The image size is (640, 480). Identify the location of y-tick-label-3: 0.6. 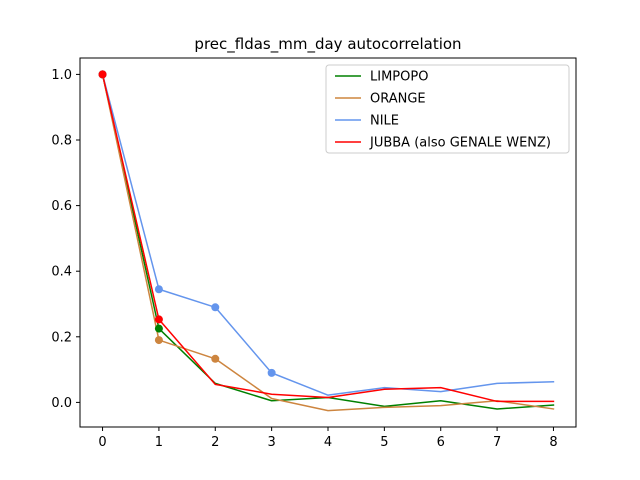
(61, 206).